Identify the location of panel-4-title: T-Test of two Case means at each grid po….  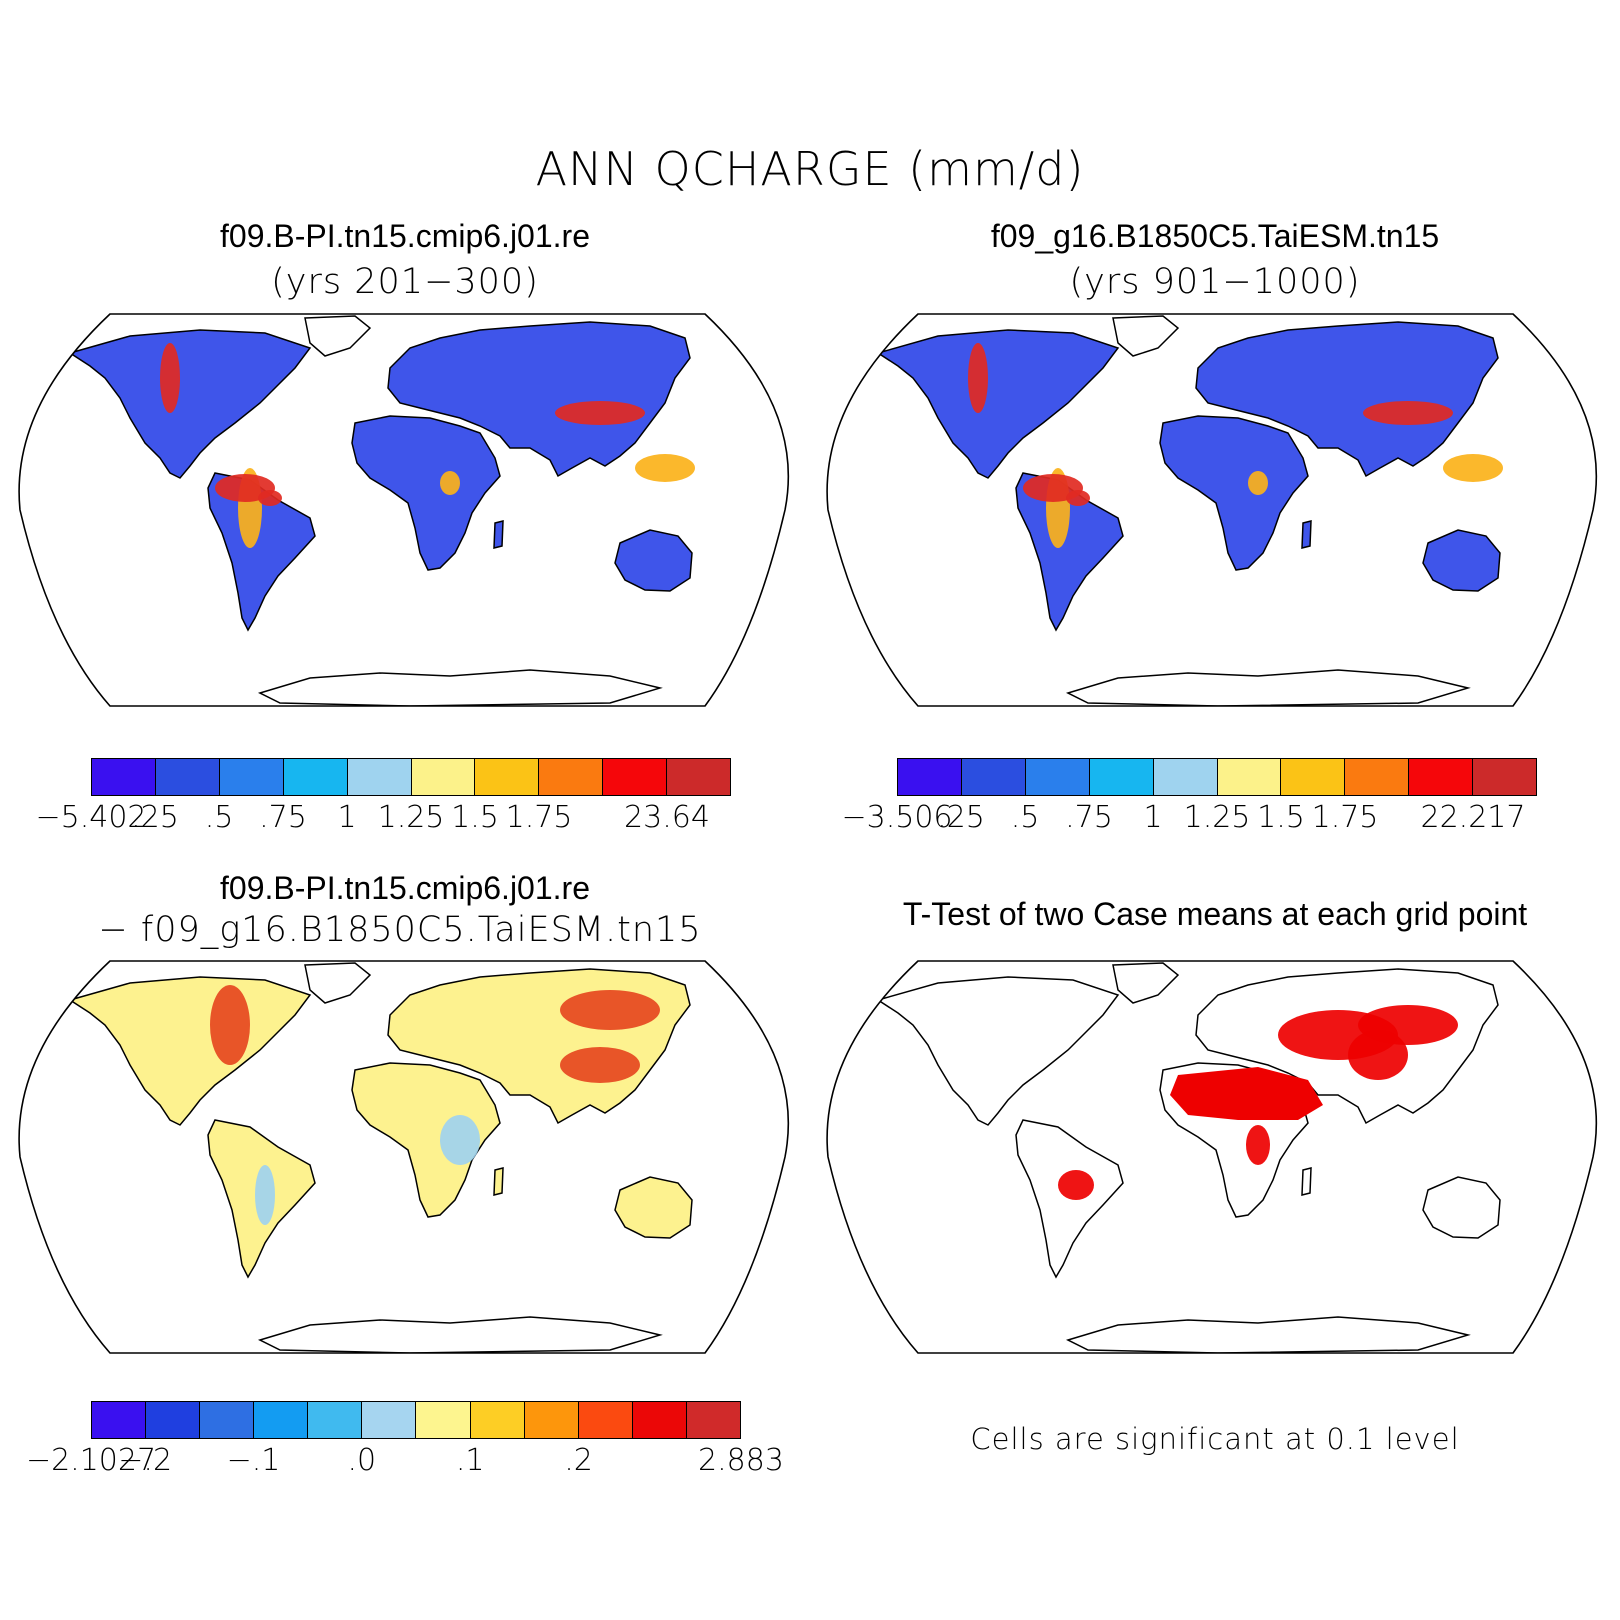
(1215, 914).